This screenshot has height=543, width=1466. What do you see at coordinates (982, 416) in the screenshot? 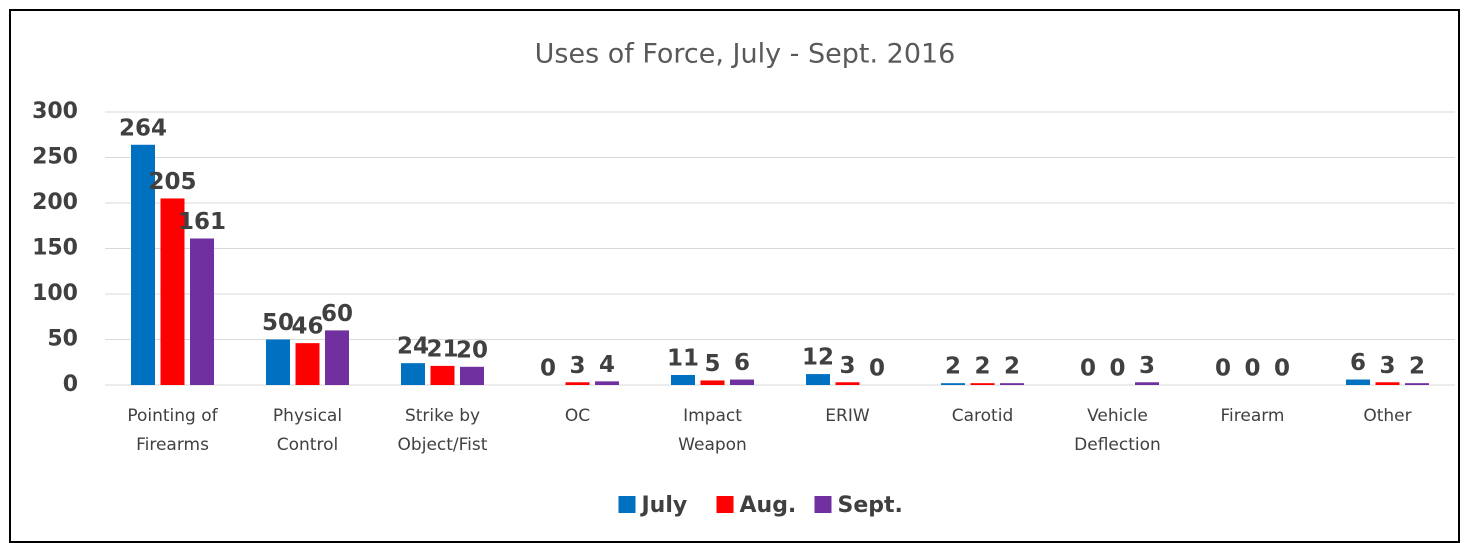
I see `x-tick-label: Carotid` at bounding box center [982, 416].